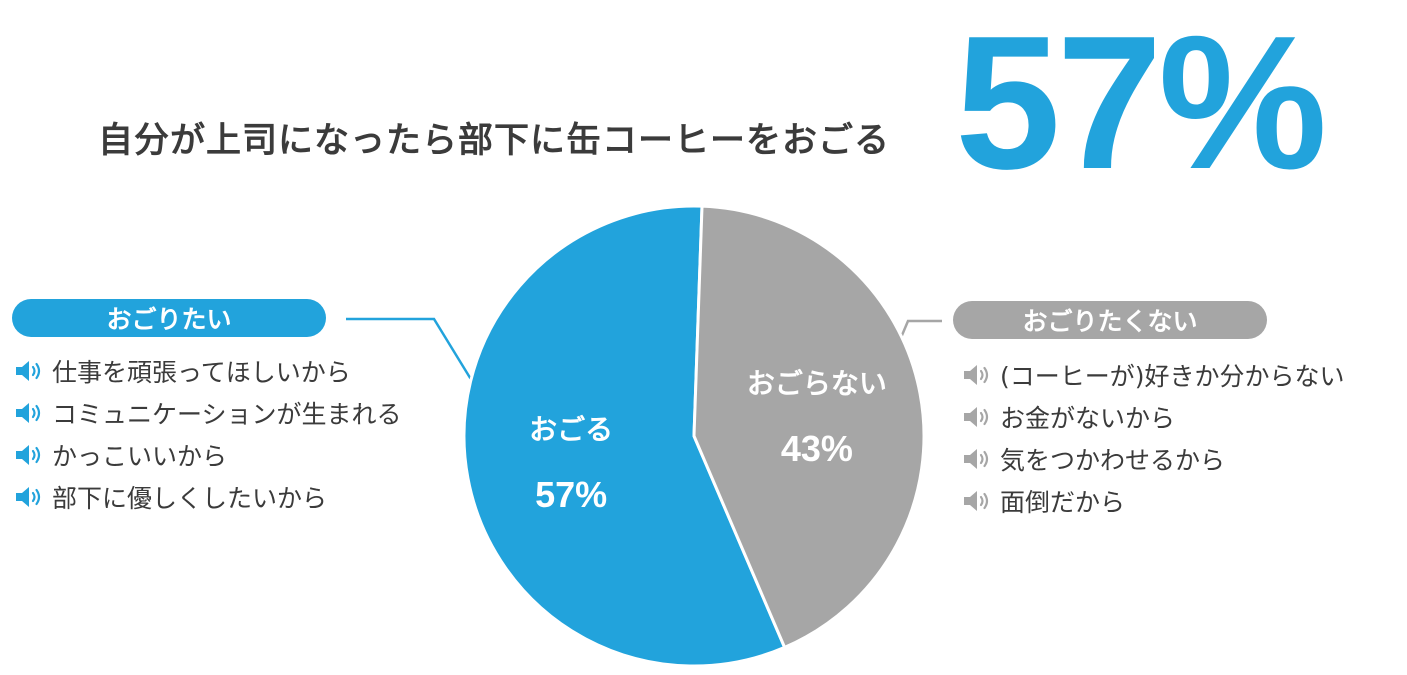 The width and height of the screenshot is (1407, 675). Describe the element at coordinates (1088, 418) in the screenshot. I see `reason-text: お金がないから` at that location.